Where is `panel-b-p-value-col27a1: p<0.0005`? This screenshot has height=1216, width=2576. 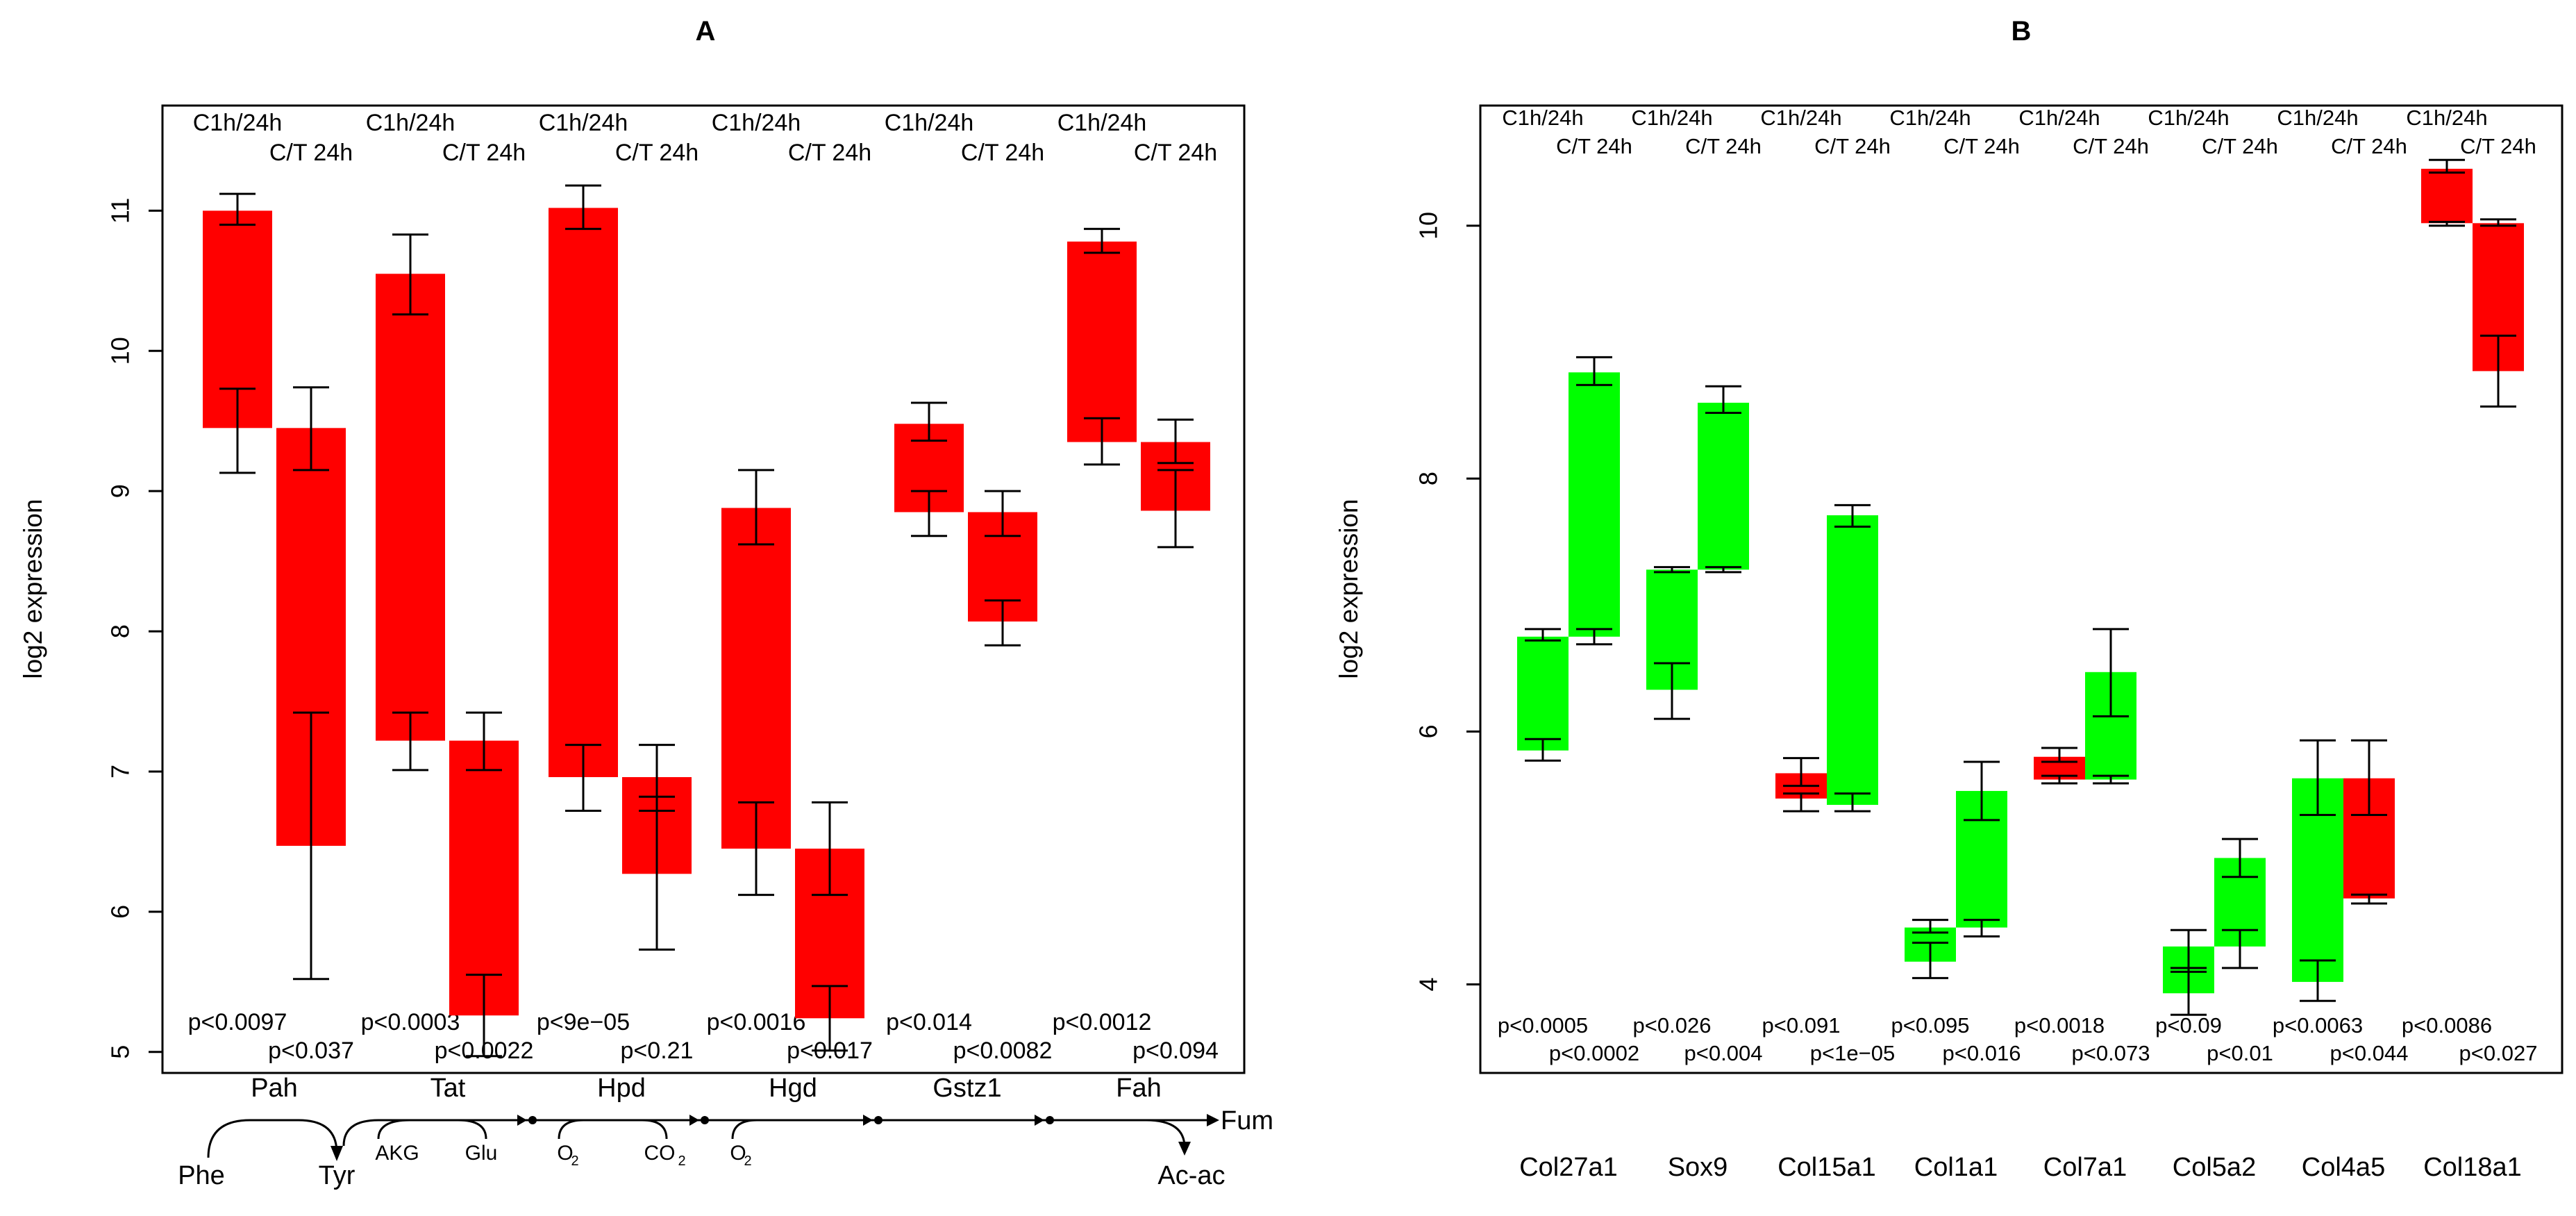
panel-b-p-value-col27a1: p<0.0005 is located at coordinates (1543, 1026).